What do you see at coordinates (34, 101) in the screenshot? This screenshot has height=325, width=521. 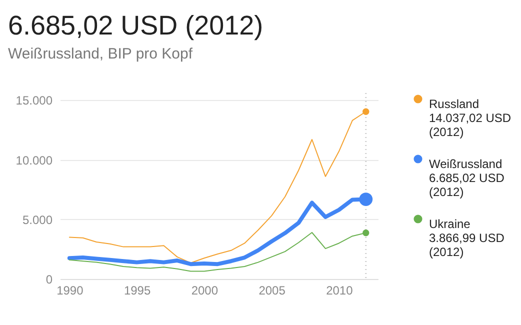 I see `y-tick-label: 15.000` at bounding box center [34, 101].